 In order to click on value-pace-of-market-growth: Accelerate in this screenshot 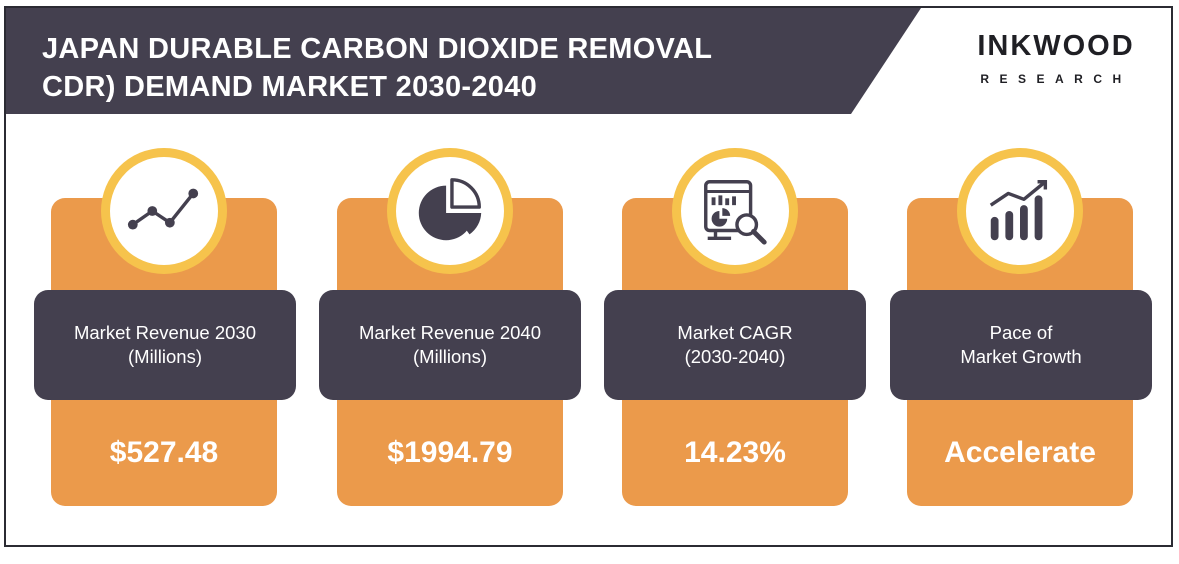, I will do `click(1020, 452)`.